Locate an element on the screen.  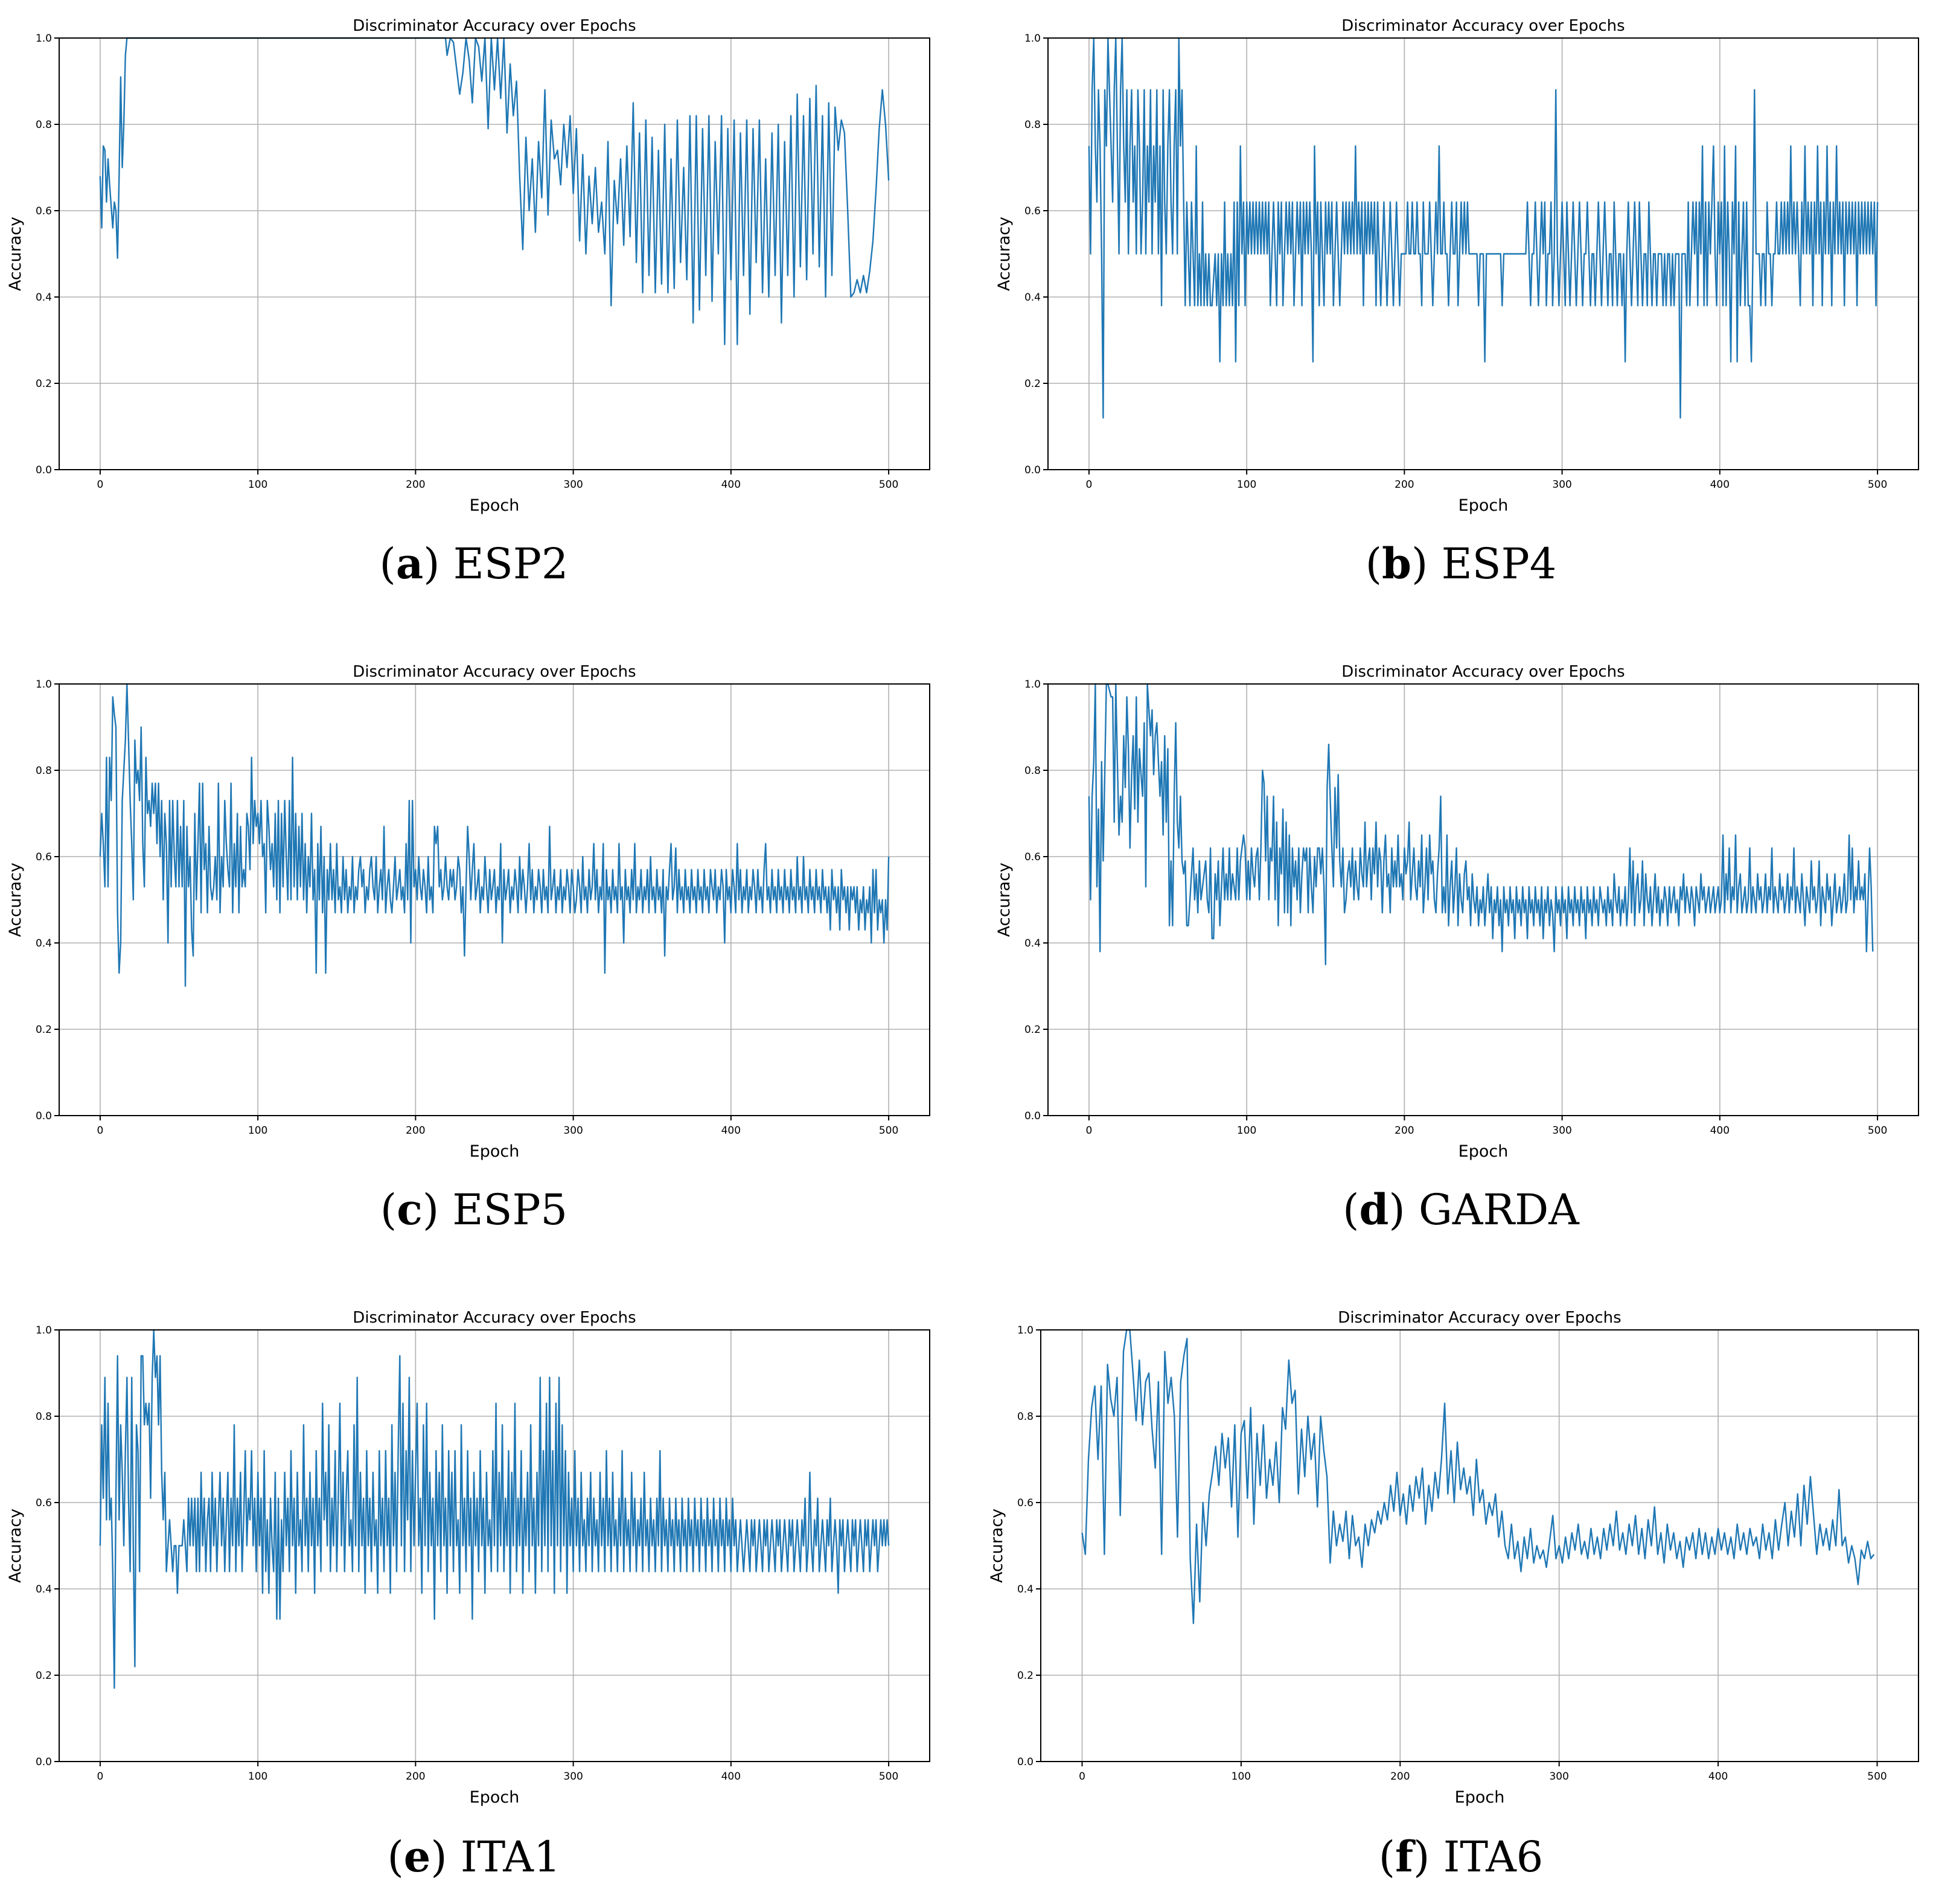
caption-name: GARDA is located at coordinates (1500, 1210).